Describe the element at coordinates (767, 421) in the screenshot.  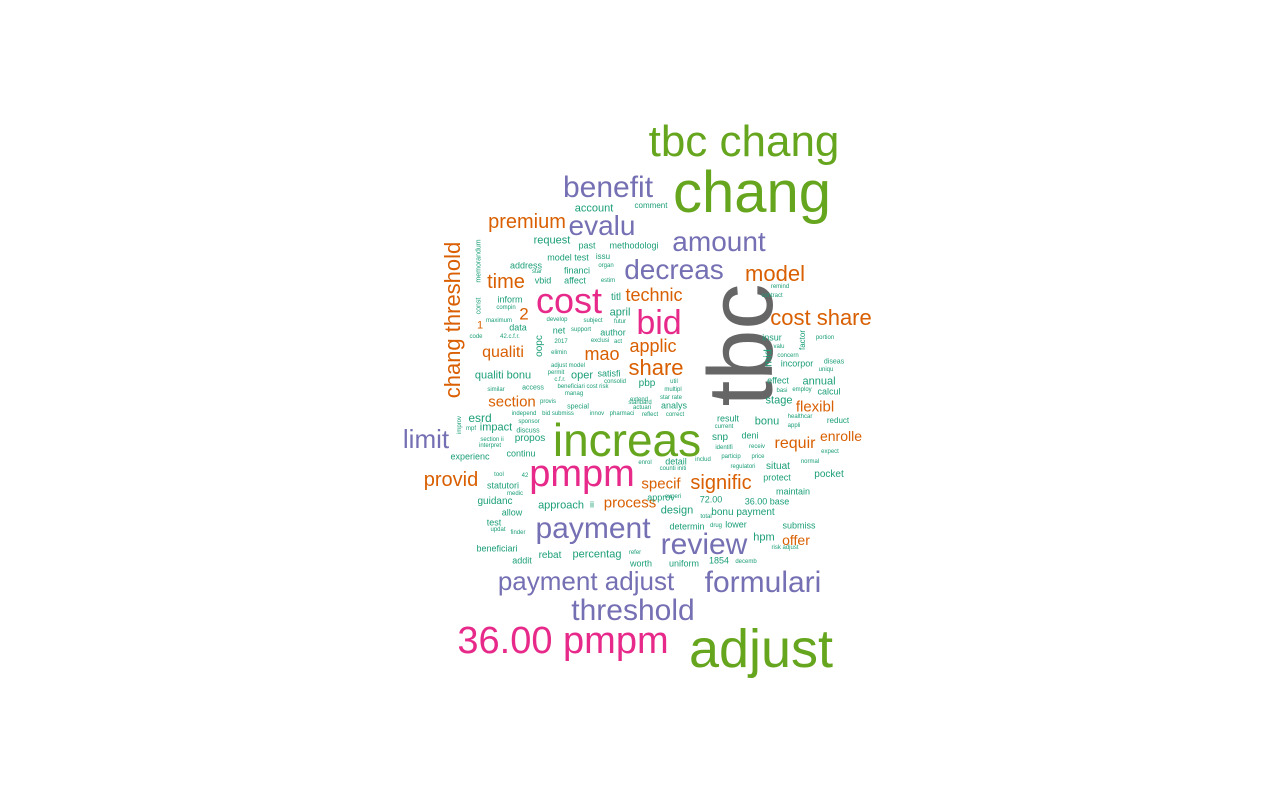
I see `cloud-word: bonu` at that location.